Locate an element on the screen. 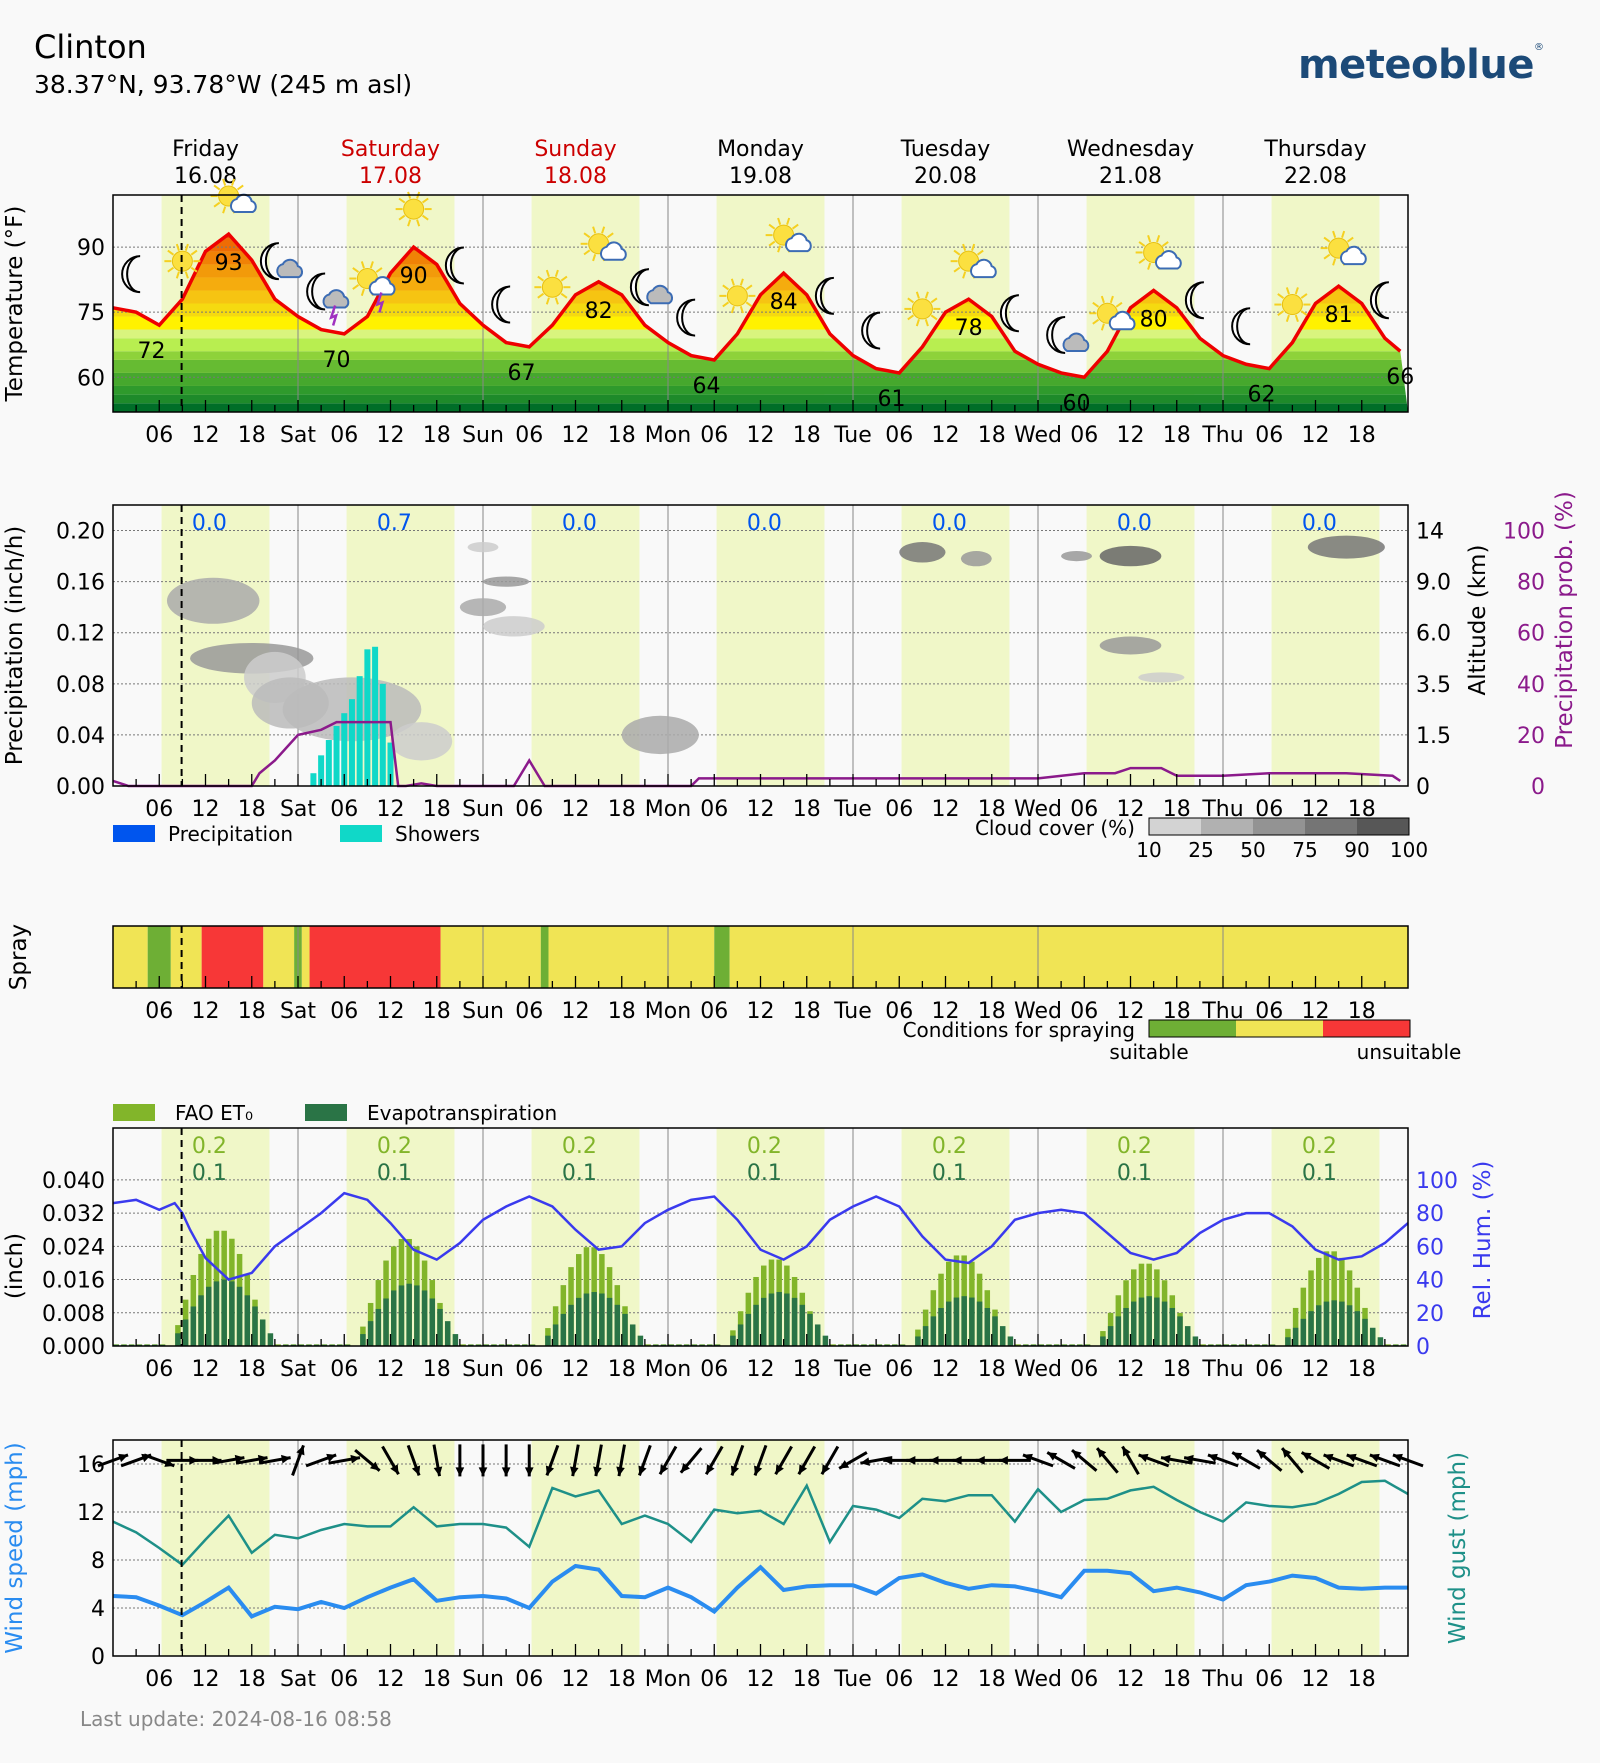 Image resolution: width=1600 pixels, height=1763 pixels. cloud-shape is located at coordinates (798, 242).